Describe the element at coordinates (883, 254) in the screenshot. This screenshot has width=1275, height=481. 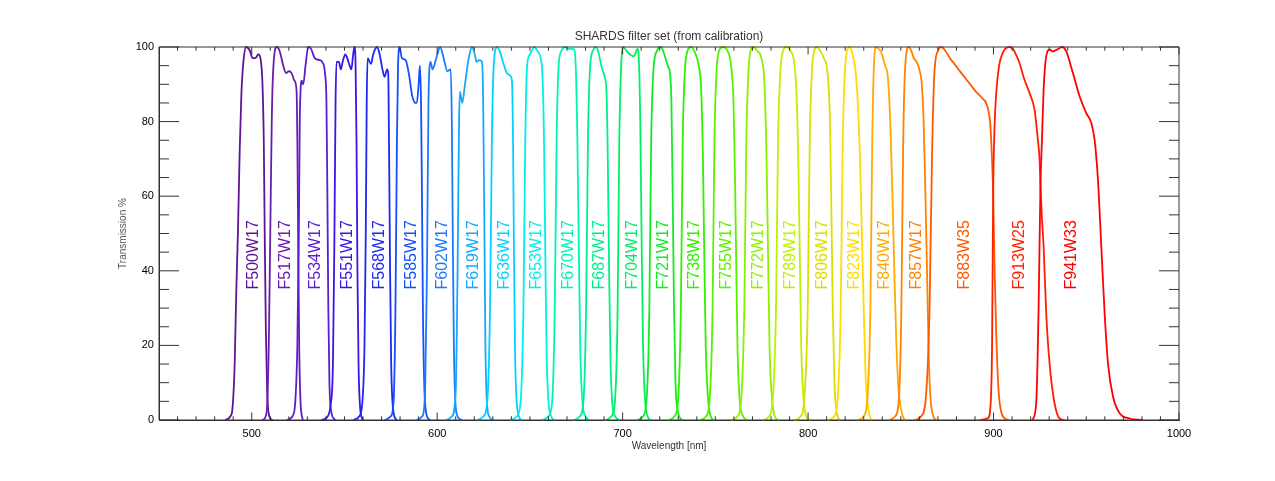
I see `text: F840W17` at that location.